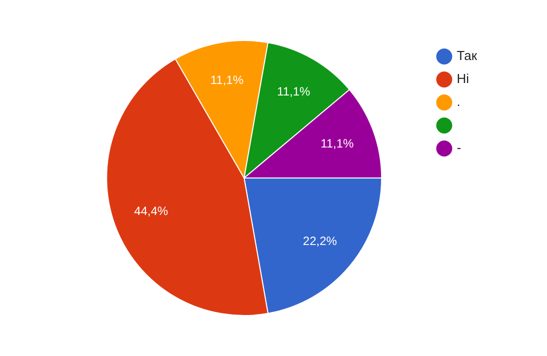 The height and width of the screenshot is (356, 547). I want to click on data-label: 22,2%, so click(320, 241).